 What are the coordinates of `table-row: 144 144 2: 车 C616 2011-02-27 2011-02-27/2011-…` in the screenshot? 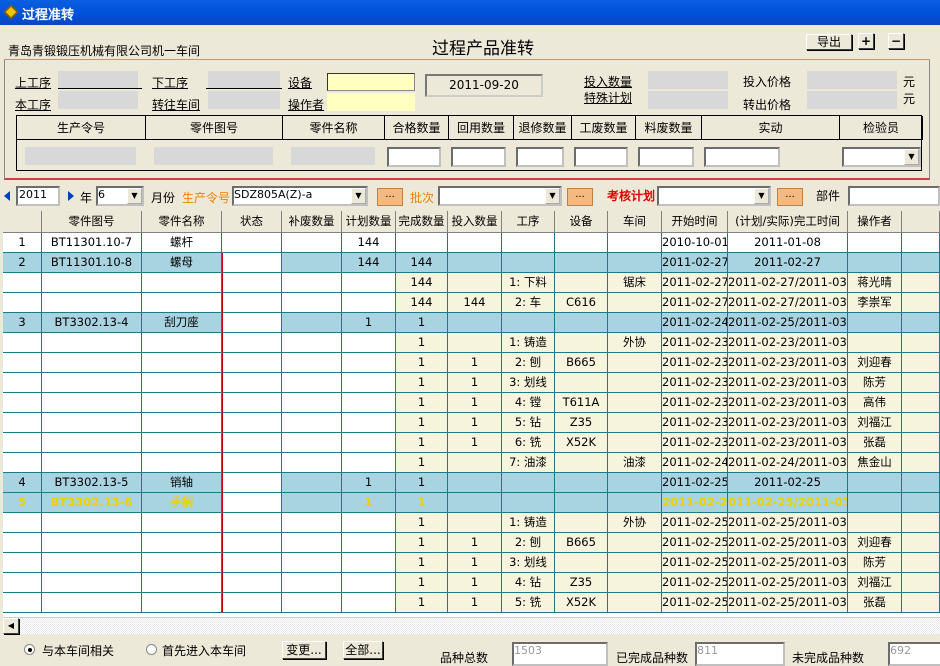 It's located at (471, 303).